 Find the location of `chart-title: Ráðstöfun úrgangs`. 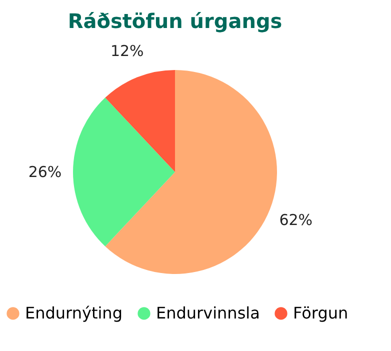

chart-title: Ráðstöfun úrgangs is located at coordinates (175, 21).